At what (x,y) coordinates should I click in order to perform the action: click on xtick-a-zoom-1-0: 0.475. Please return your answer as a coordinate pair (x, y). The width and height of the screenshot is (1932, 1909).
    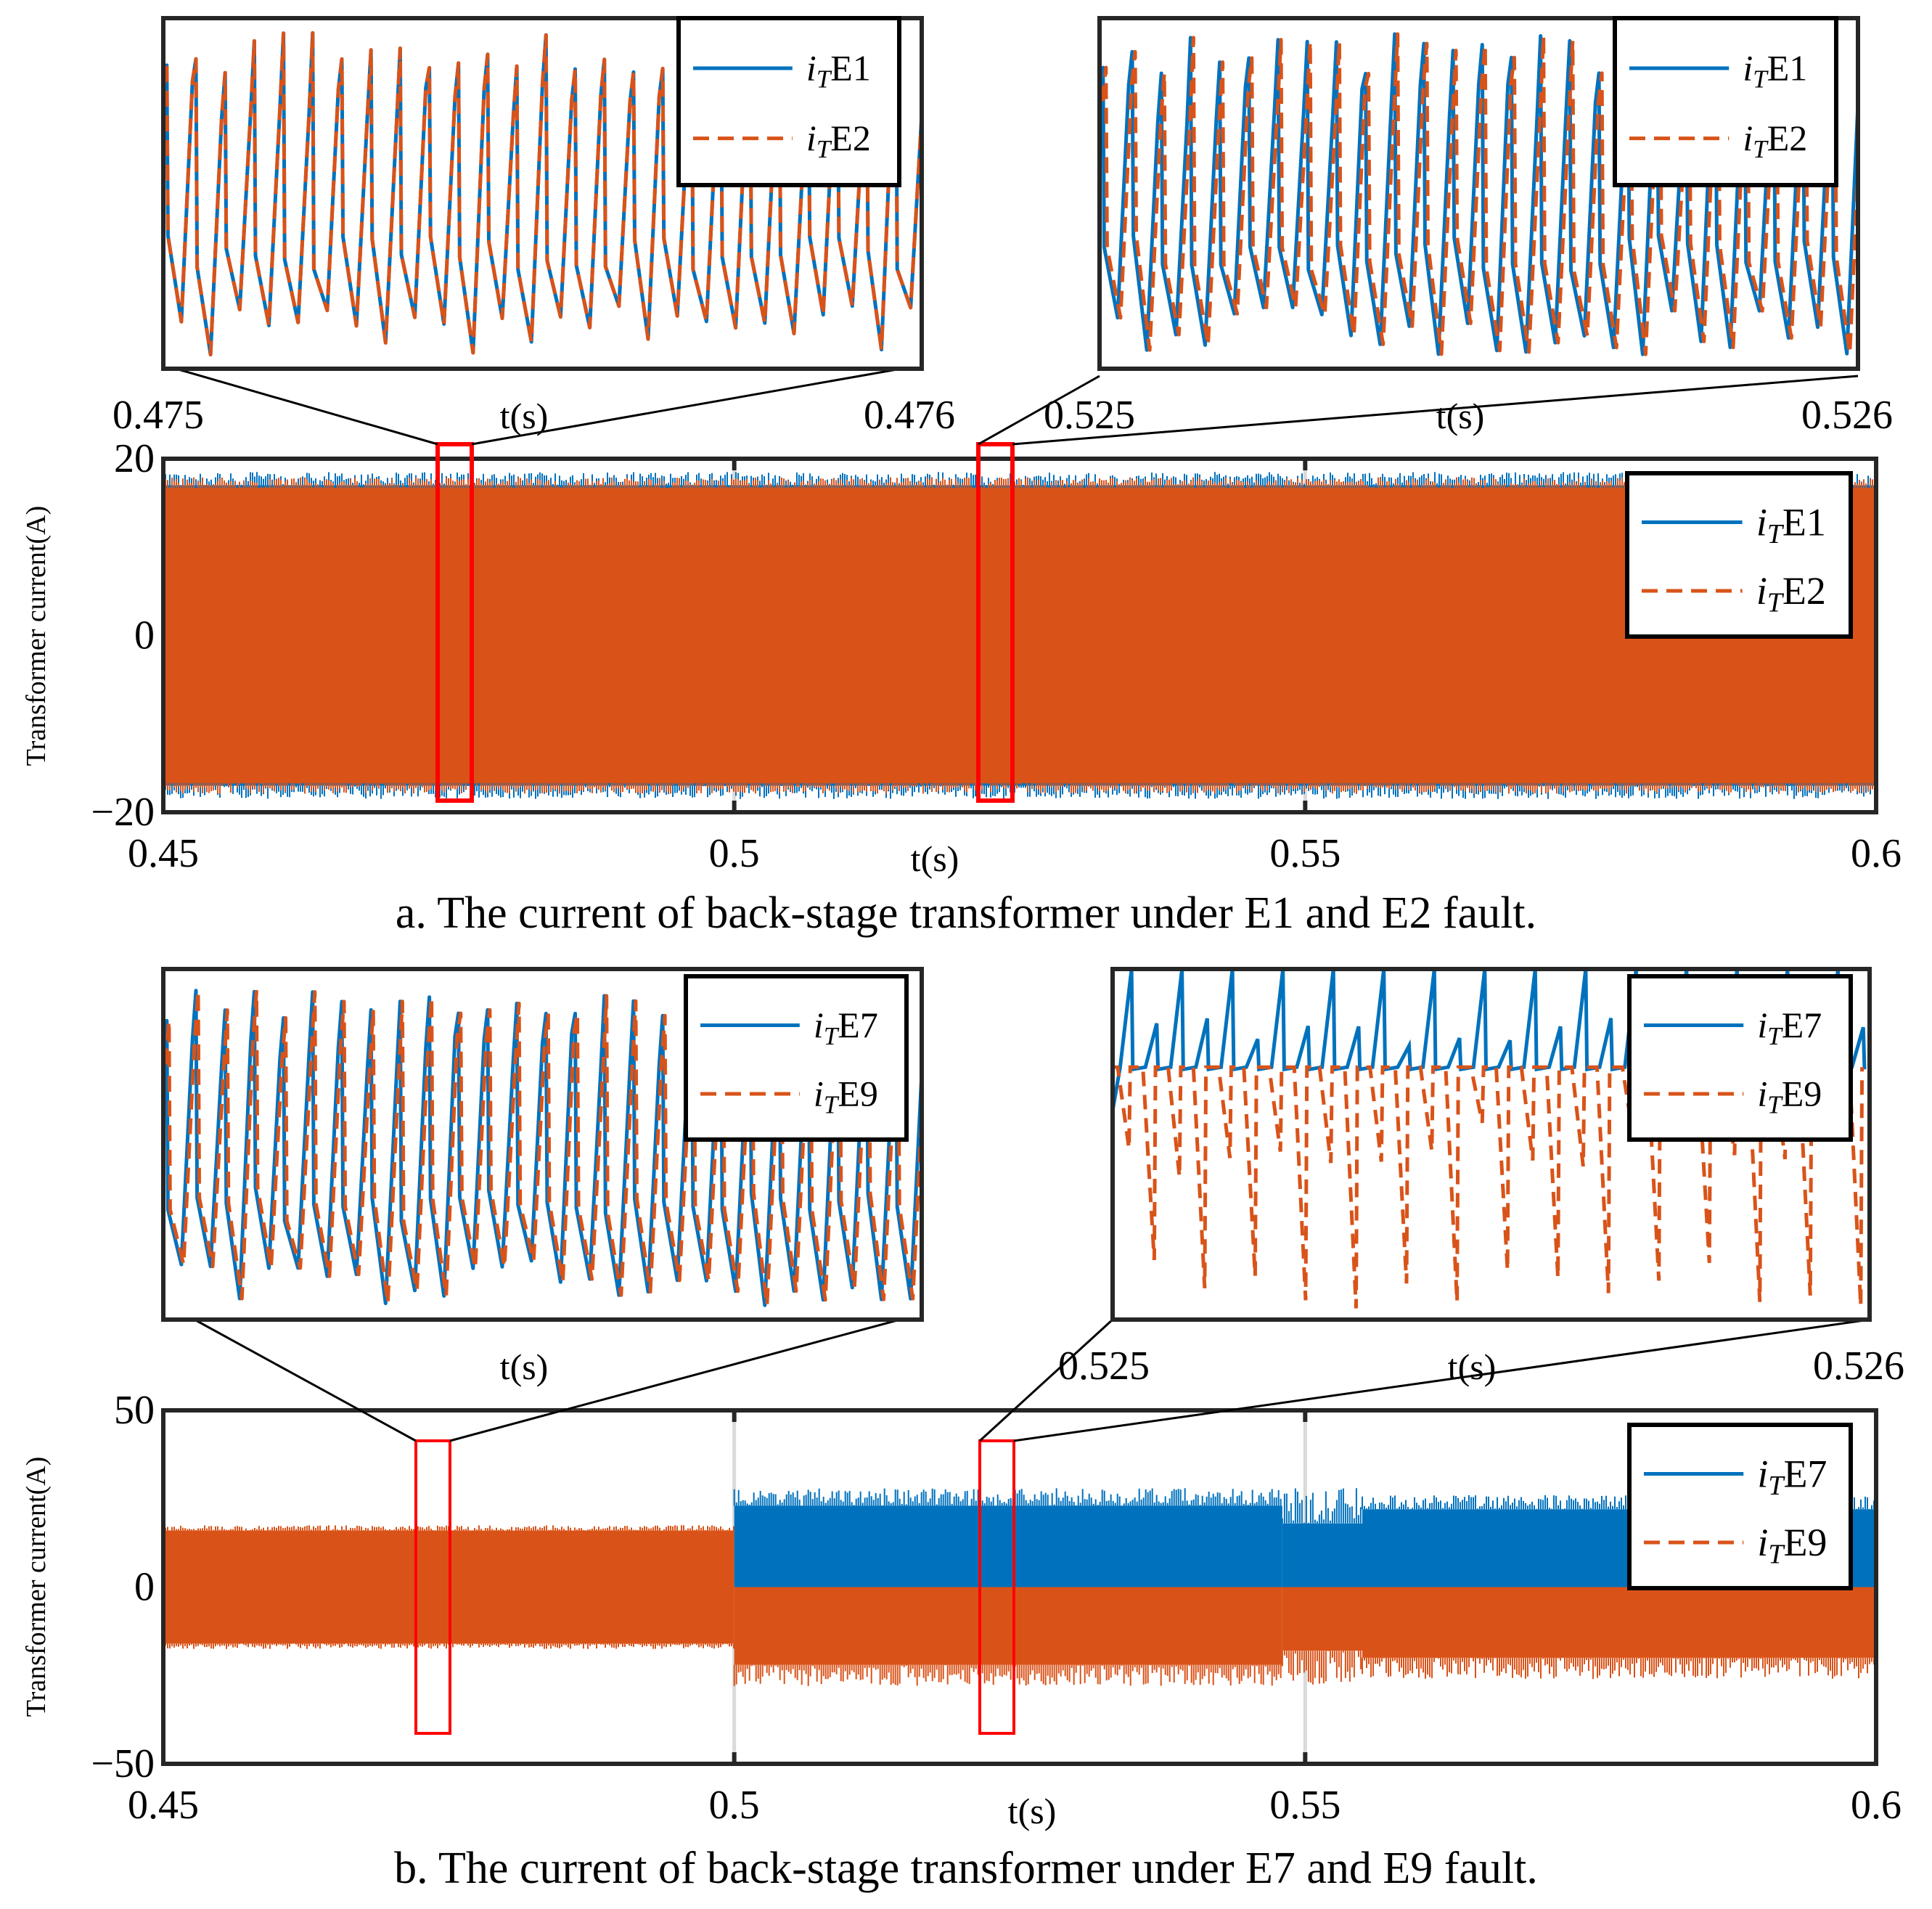
    Looking at the image, I should click on (158, 415).